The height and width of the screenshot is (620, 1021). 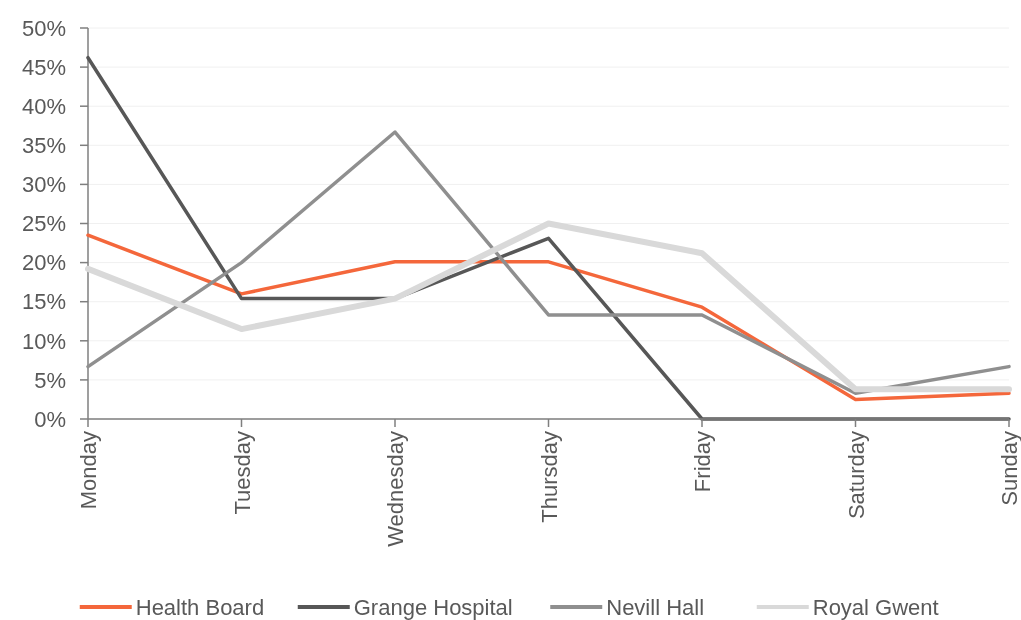 What do you see at coordinates (43, 185) in the screenshot?
I see `y-tick-label: 30%` at bounding box center [43, 185].